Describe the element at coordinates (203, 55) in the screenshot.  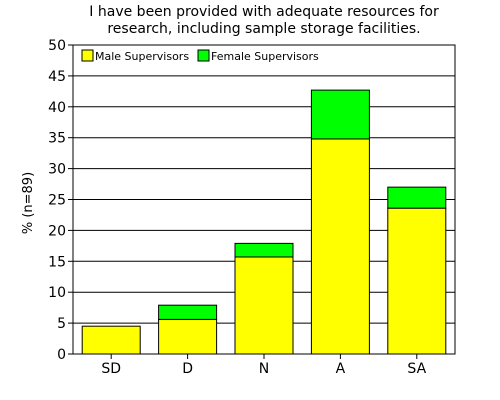
I see `legend-swatch-female` at that location.